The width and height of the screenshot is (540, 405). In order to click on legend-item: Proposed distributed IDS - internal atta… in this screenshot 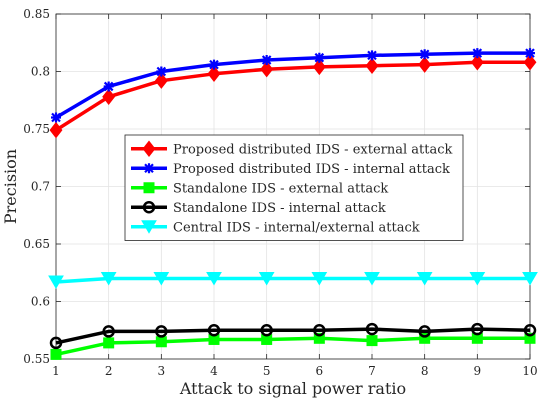, I will do `click(290, 169)`.